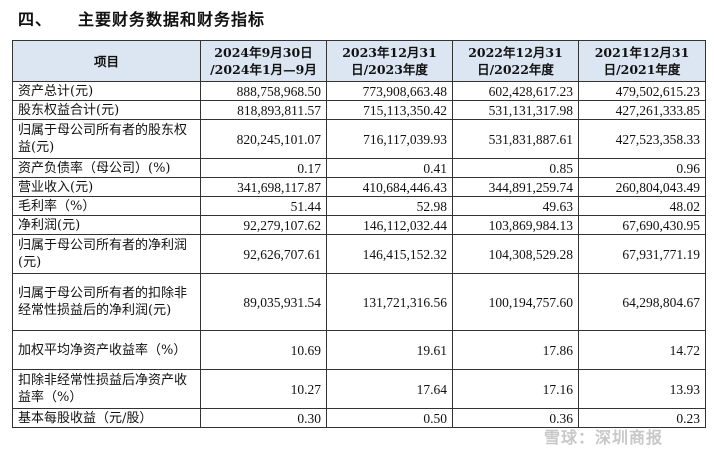 The width and height of the screenshot is (714, 453). Describe the element at coordinates (642, 139) in the screenshot. I see `row-value: 427,523,358.33` at that location.